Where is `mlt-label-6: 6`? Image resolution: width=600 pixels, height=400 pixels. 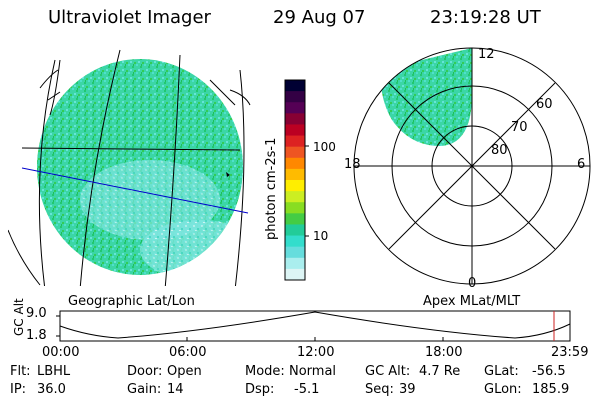 mlt-label-6: 6 is located at coordinates (581, 164).